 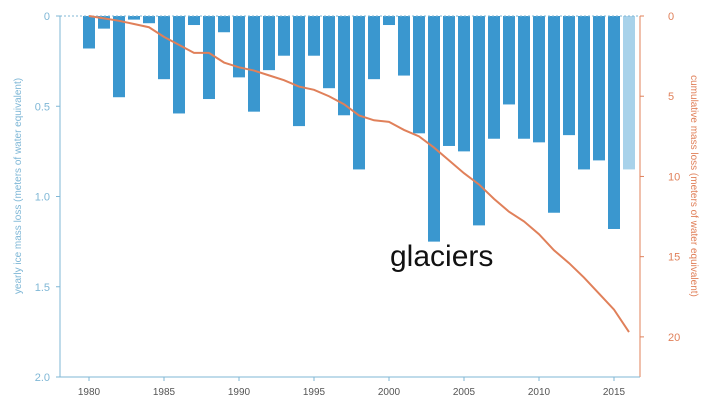 What do you see at coordinates (314, 392) in the screenshot?
I see `x-tick-label: 1995` at bounding box center [314, 392].